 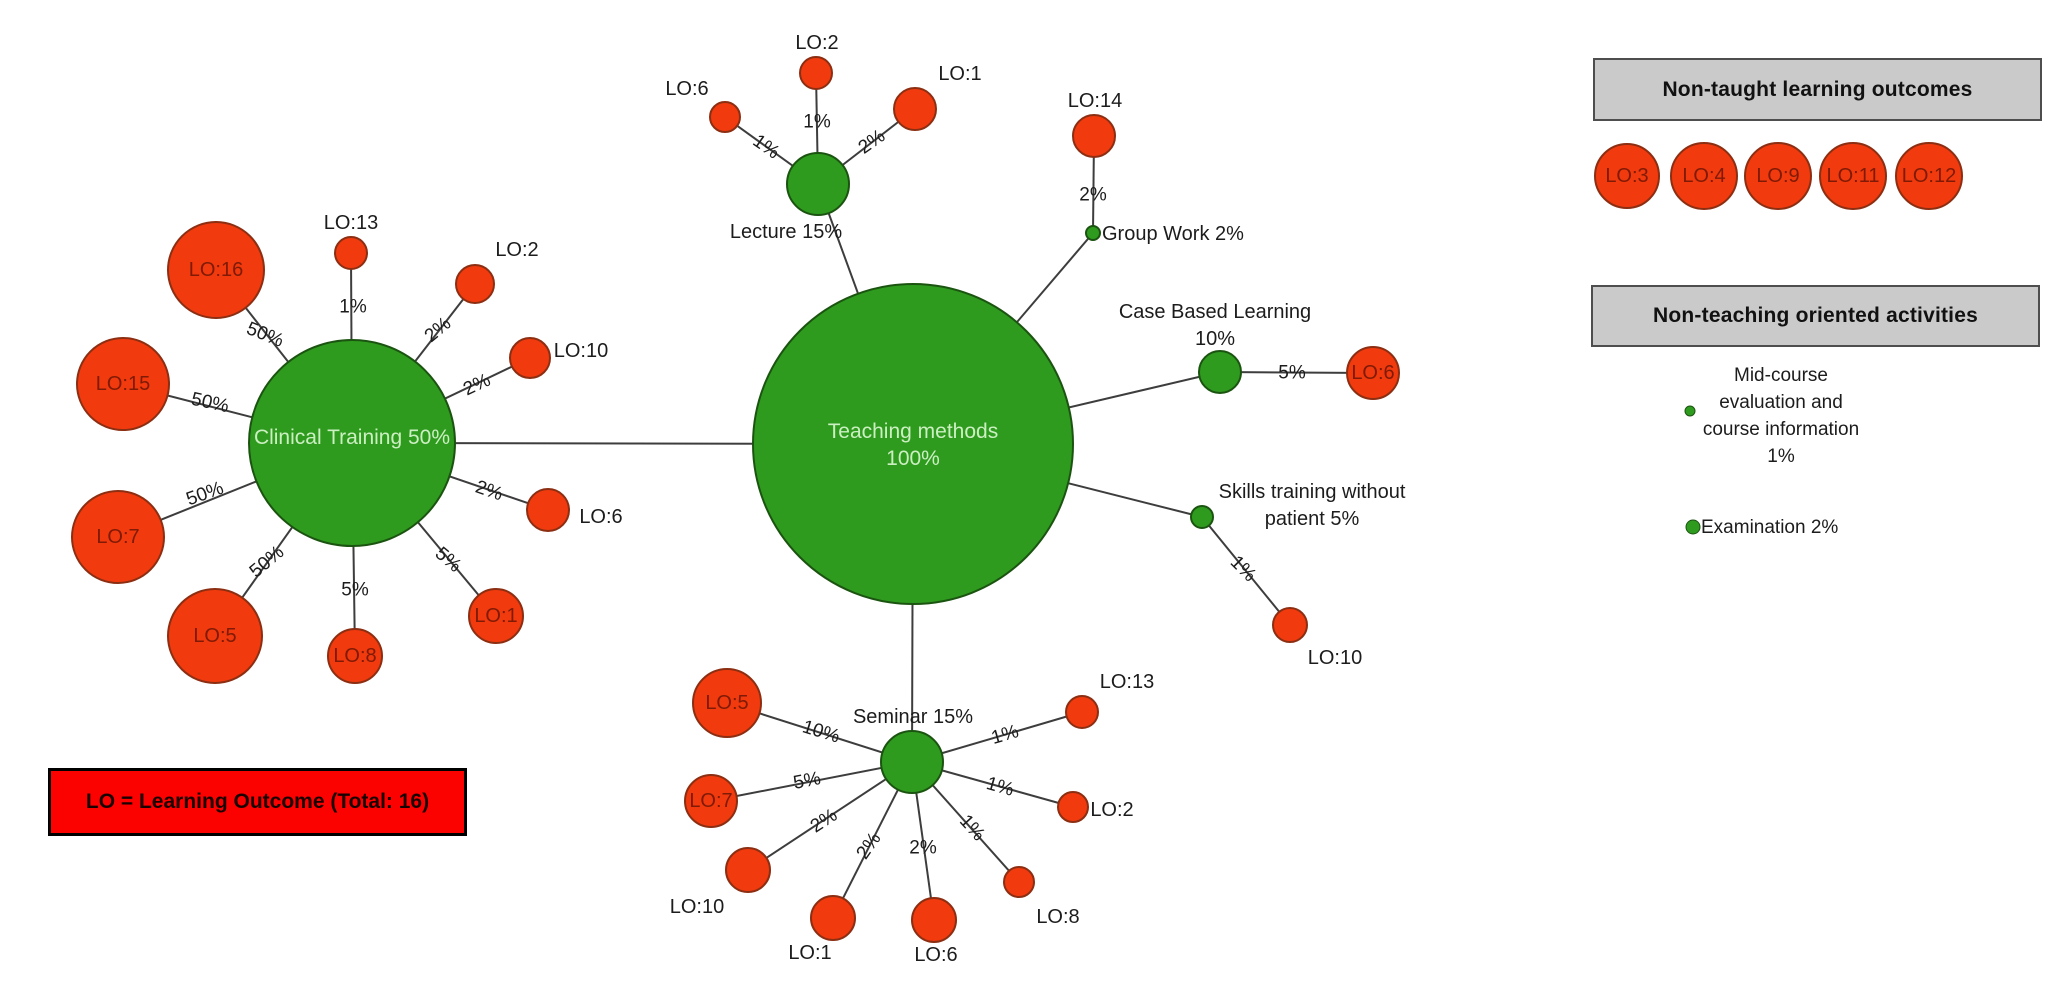 What do you see at coordinates (1215, 325) in the screenshot?
I see `method-label-cbl: Case Based Learning 10%` at bounding box center [1215, 325].